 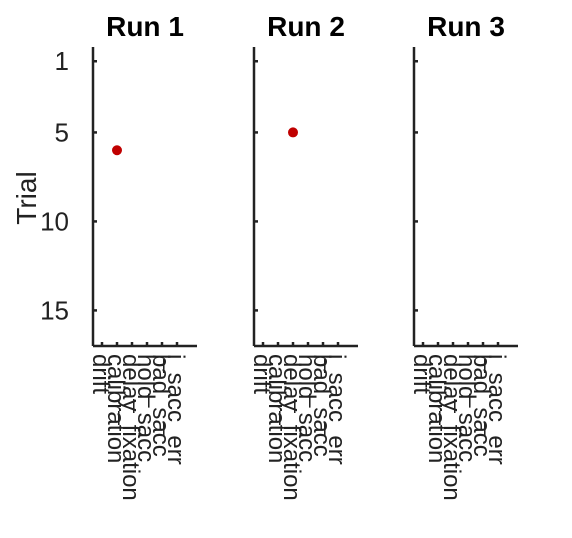 I want to click on panel-title: Run 1, so click(x=145, y=26).